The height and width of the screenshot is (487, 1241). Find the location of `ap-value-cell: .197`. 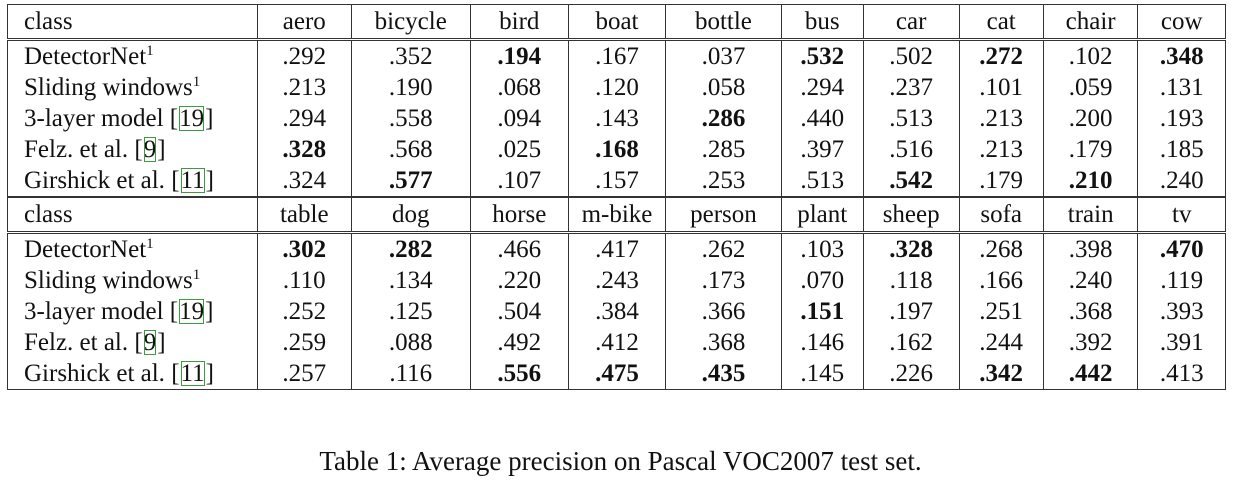

ap-value-cell: .197 is located at coordinates (911, 311).